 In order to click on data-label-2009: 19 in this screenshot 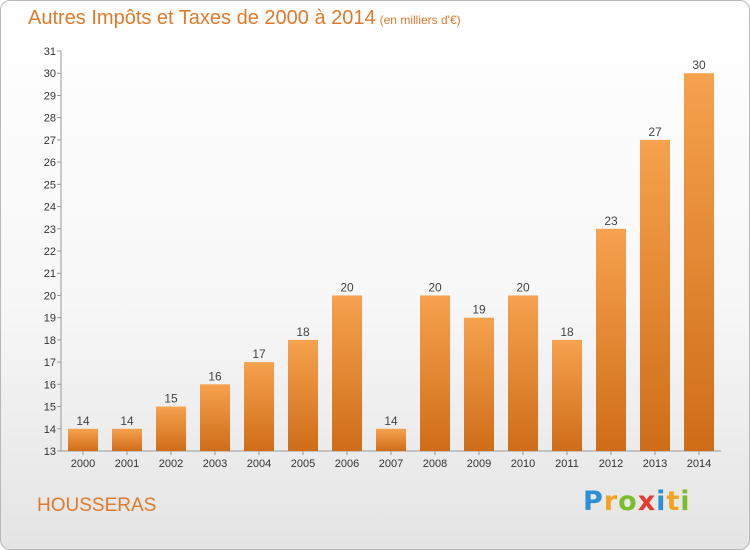, I will do `click(479, 310)`.